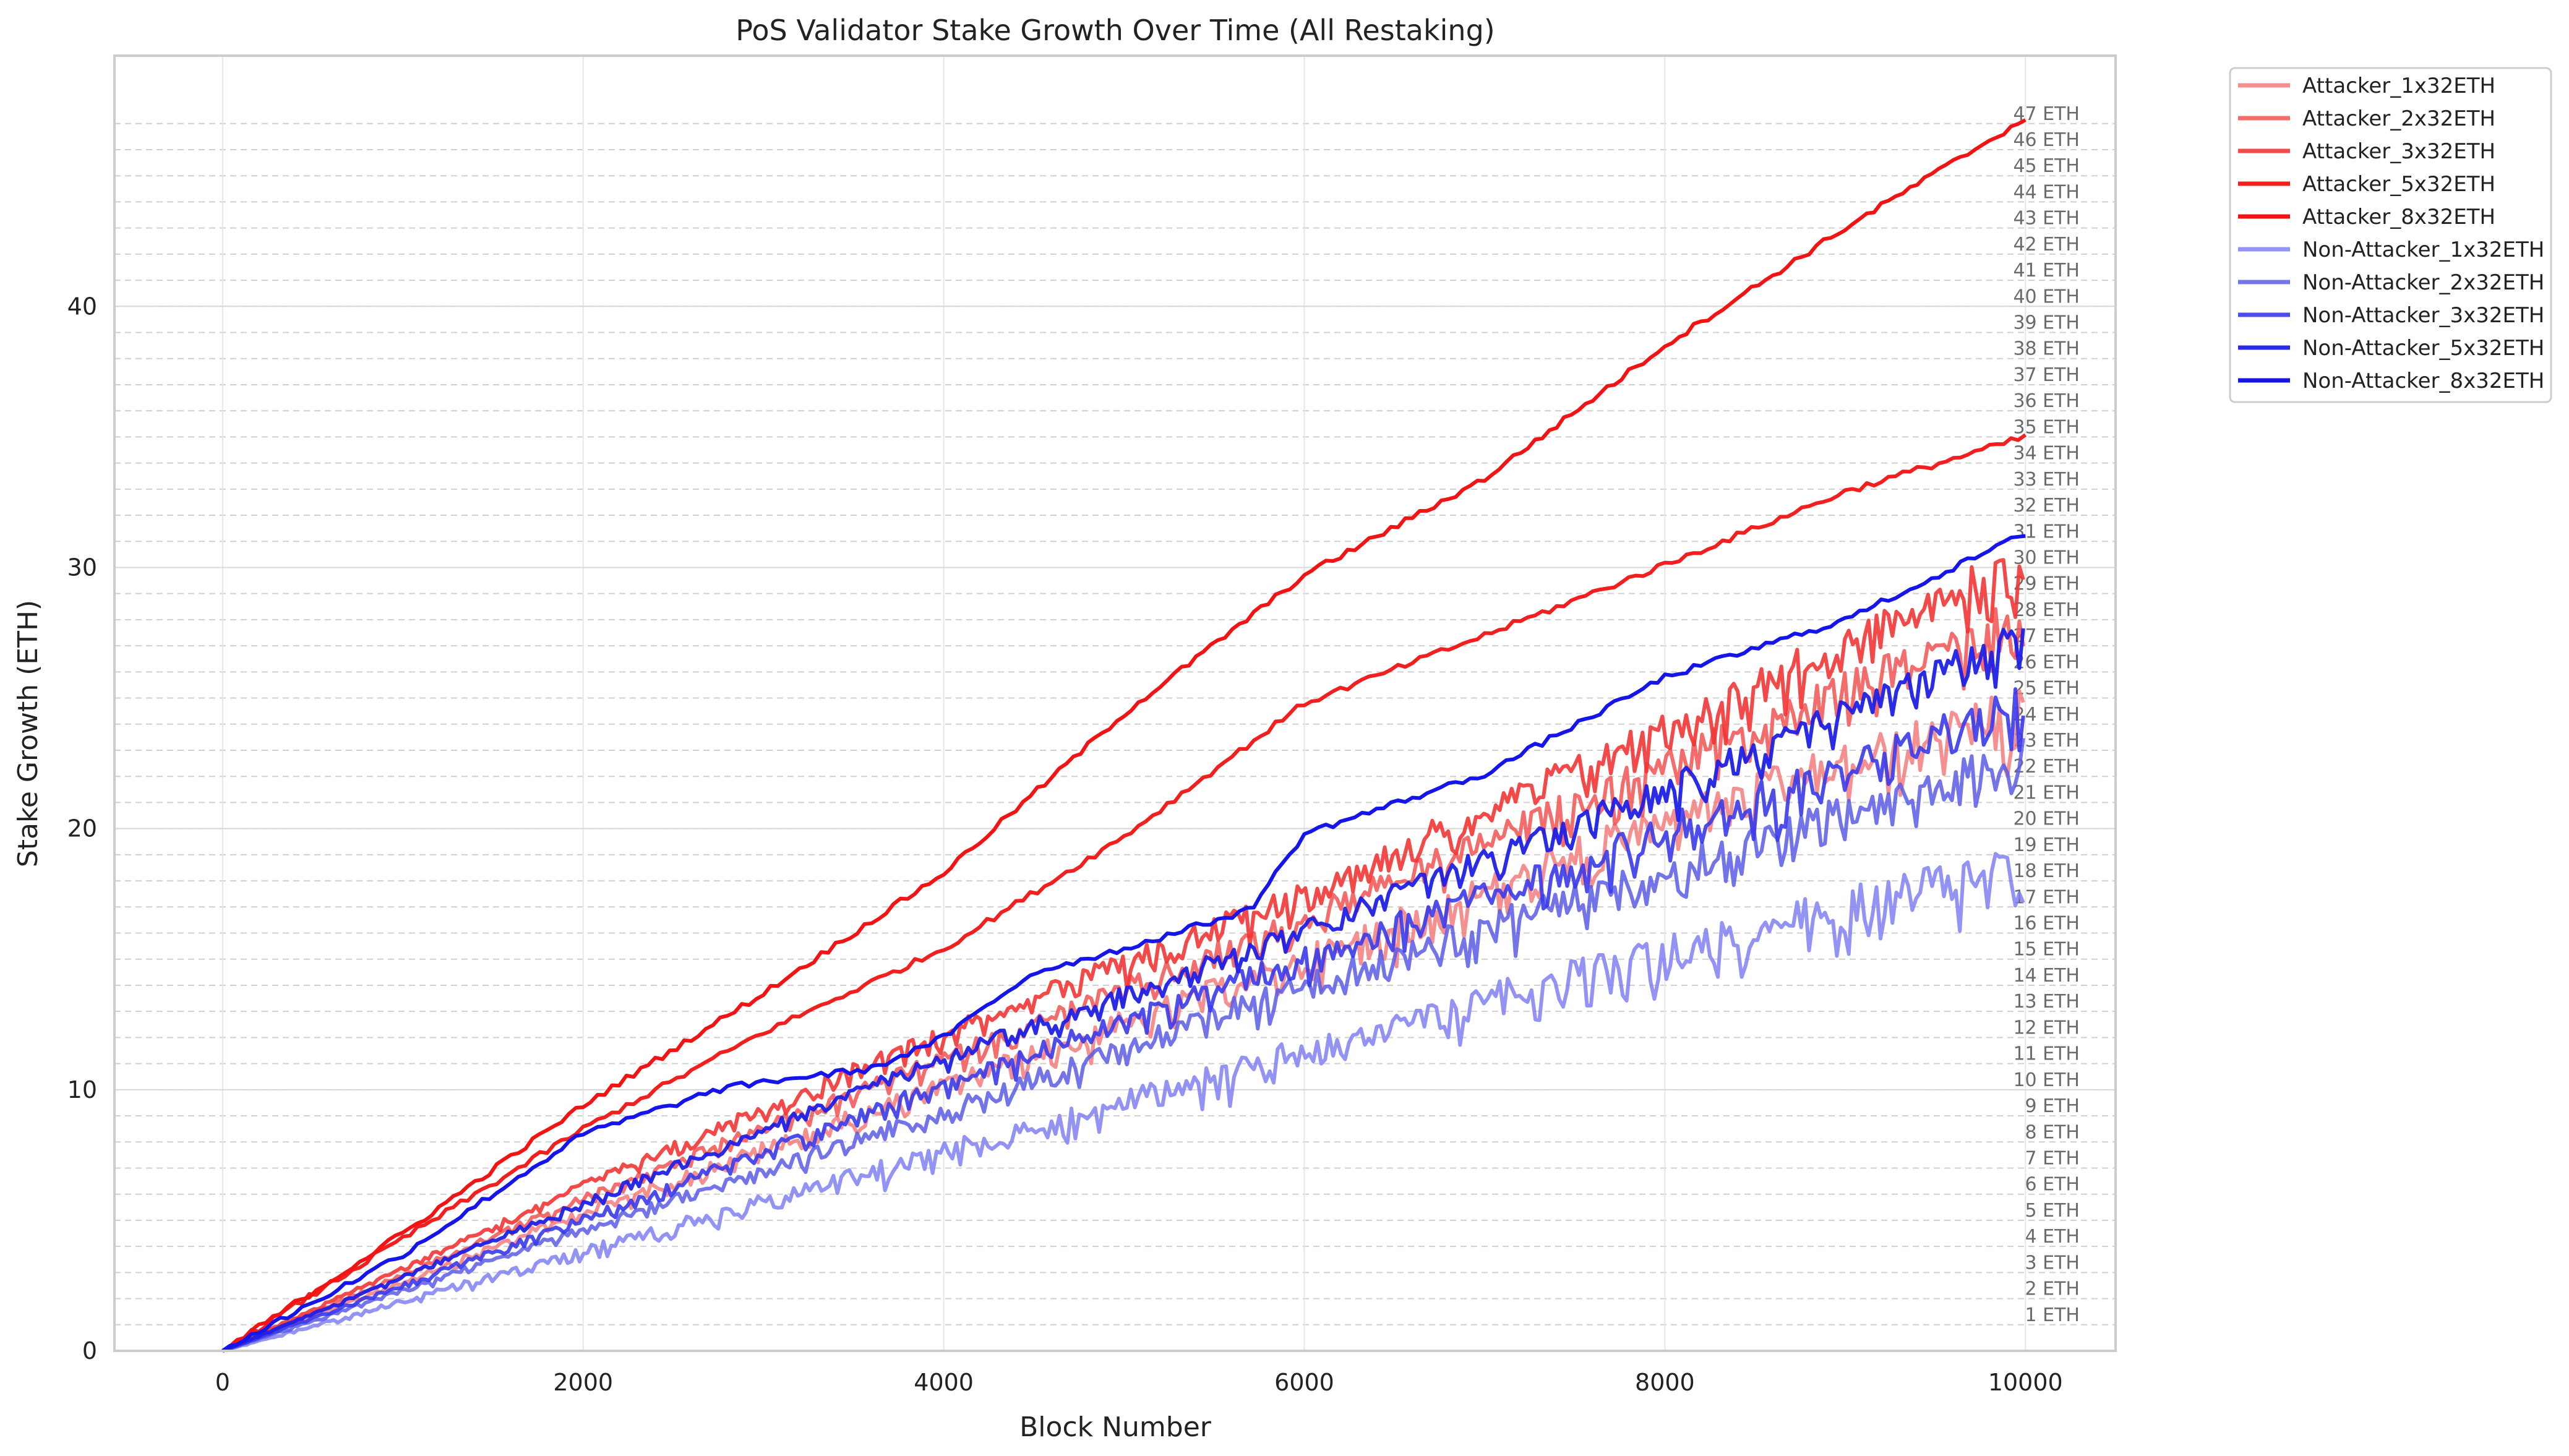 This screenshot has height=1456, width=2569. I want to click on x-tick-label: 0, so click(222, 1382).